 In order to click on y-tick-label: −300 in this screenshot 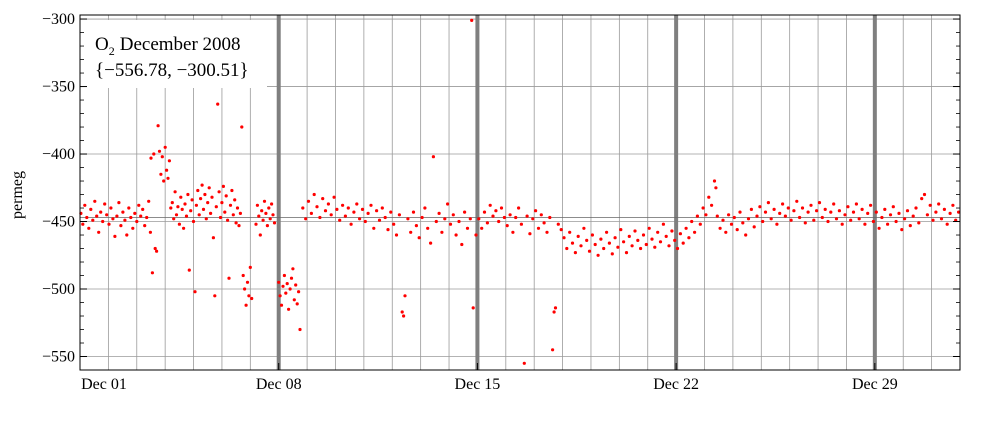, I will do `click(58, 19)`.